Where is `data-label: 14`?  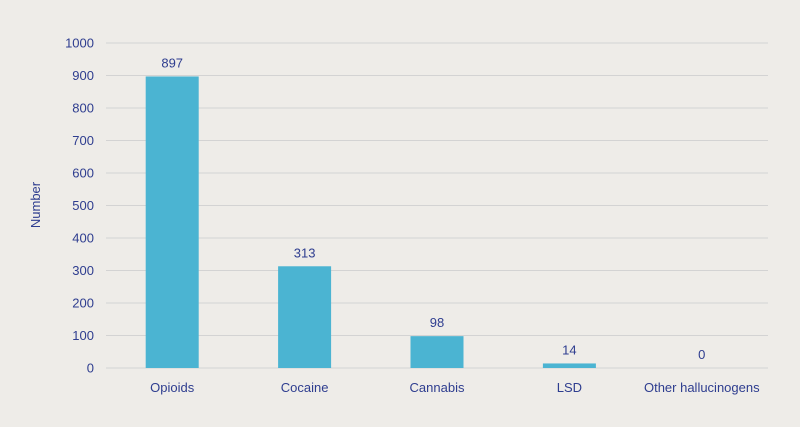 data-label: 14 is located at coordinates (569, 349).